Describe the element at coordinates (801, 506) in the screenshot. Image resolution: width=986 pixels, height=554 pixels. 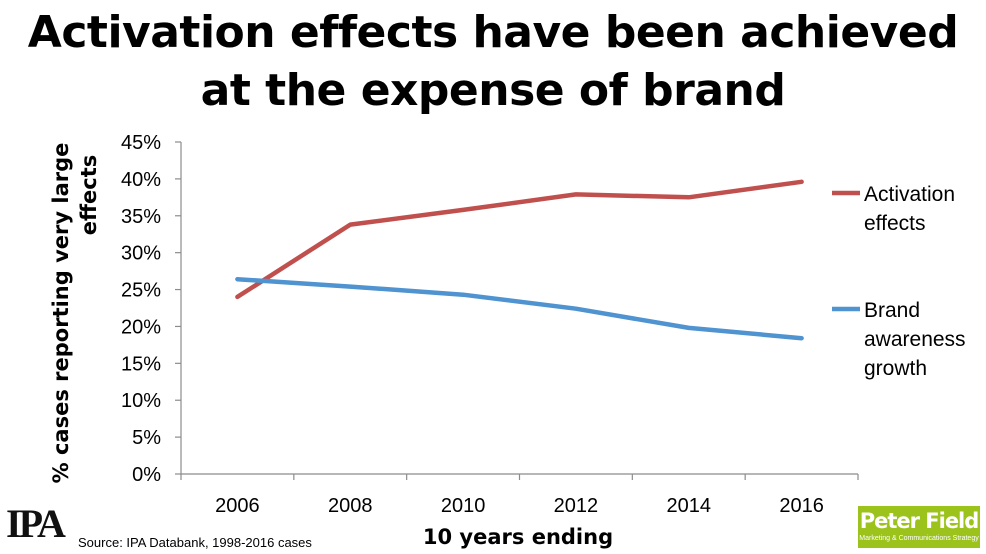
I see `x-tick-label: 2016` at that location.